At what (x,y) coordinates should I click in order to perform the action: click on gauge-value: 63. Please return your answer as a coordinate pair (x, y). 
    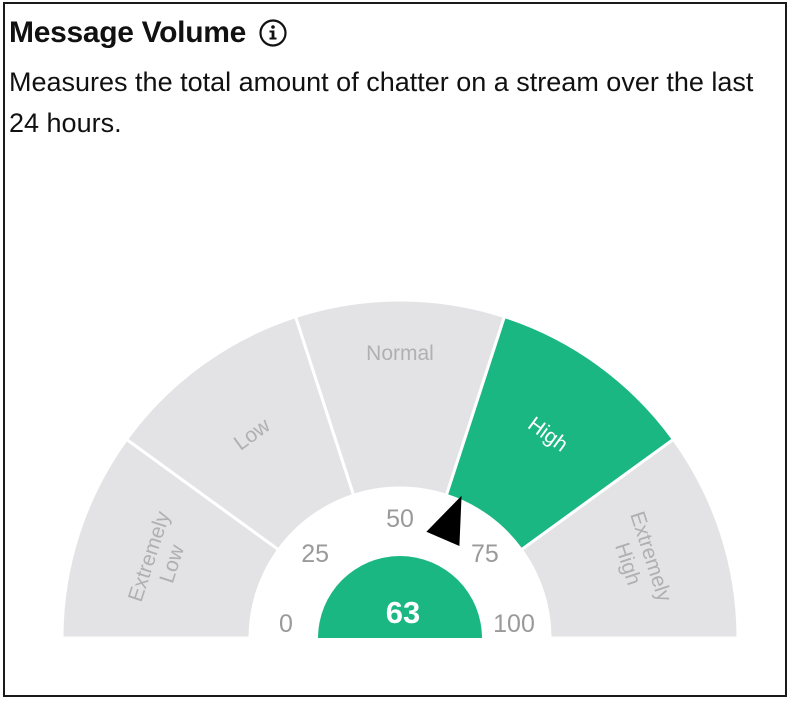
    Looking at the image, I should click on (403, 612).